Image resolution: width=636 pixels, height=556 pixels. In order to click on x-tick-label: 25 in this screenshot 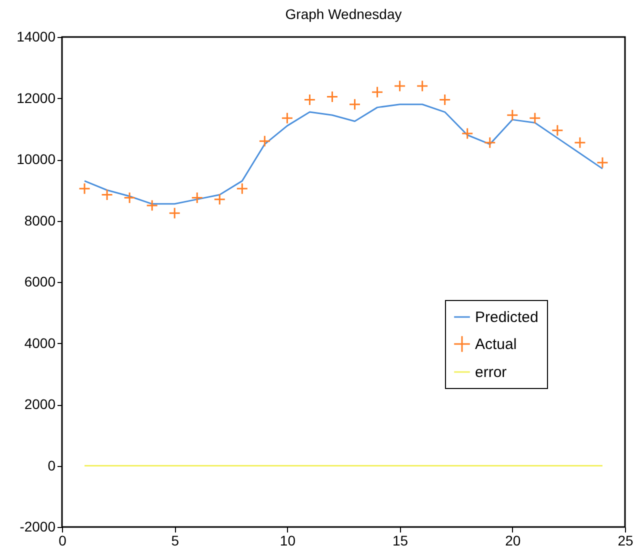, I will do `click(626, 540)`.